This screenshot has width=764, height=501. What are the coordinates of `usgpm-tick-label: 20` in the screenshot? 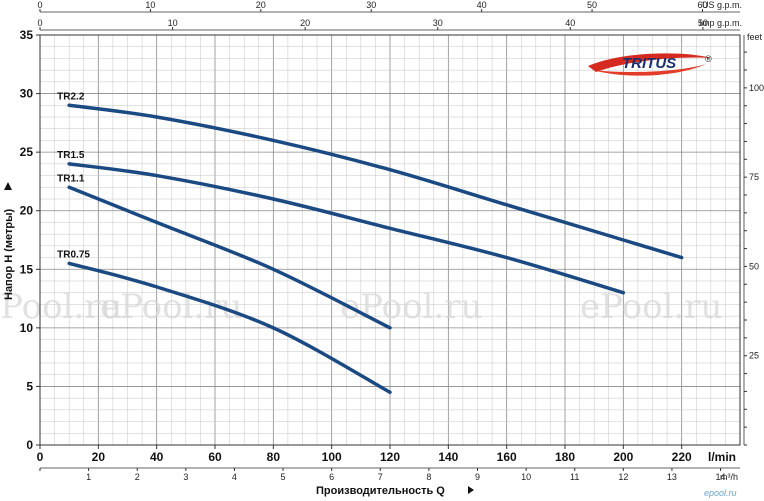 It's located at (261, 5).